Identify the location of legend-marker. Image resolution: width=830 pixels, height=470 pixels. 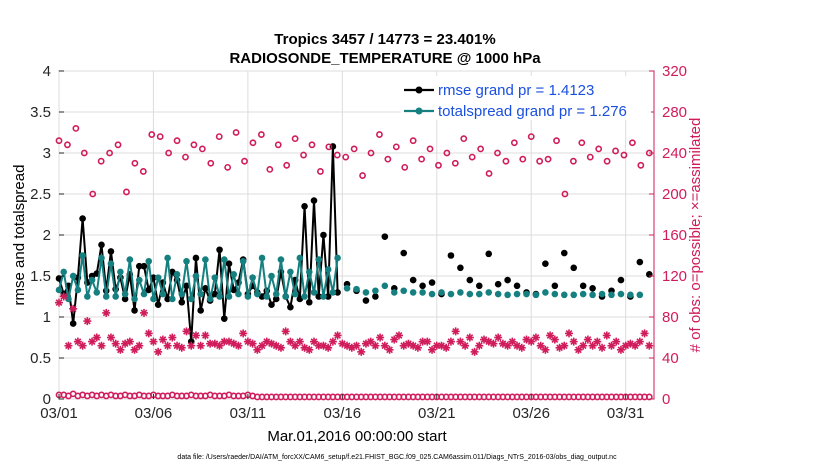
(419, 90).